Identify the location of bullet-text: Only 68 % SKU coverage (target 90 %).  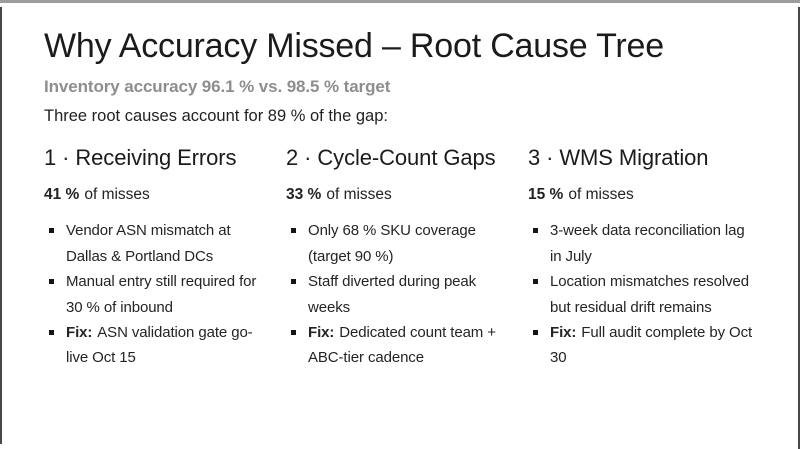
(412, 243).